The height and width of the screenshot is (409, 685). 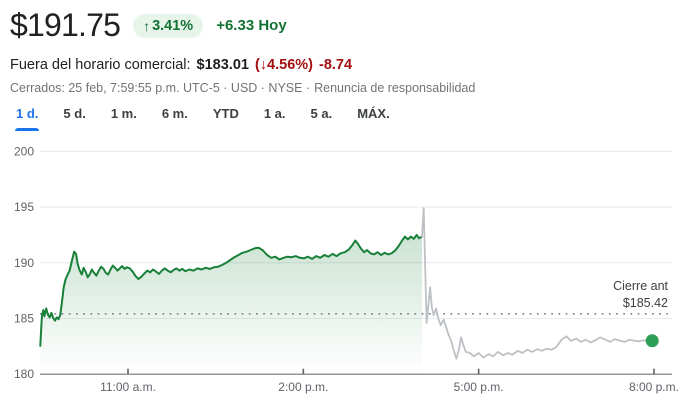 I want to click on tab-label: 5 d., so click(x=74, y=113).